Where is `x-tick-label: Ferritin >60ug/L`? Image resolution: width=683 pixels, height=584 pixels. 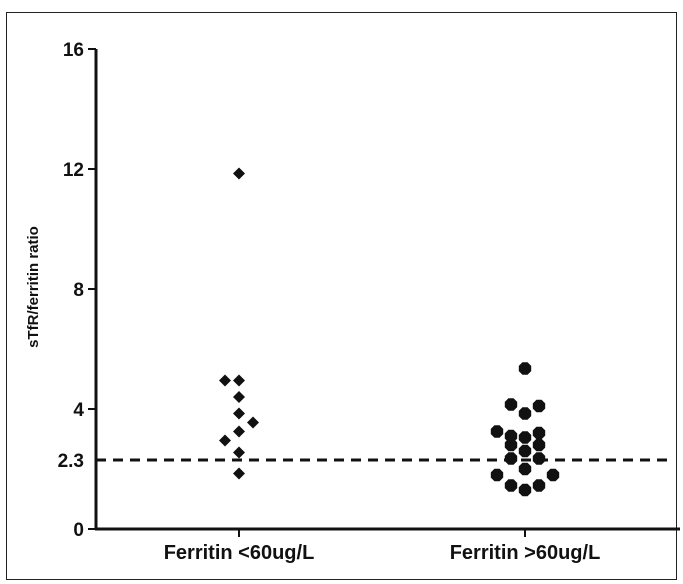
x-tick-label: Ferritin >60ug/L is located at coordinates (525, 553).